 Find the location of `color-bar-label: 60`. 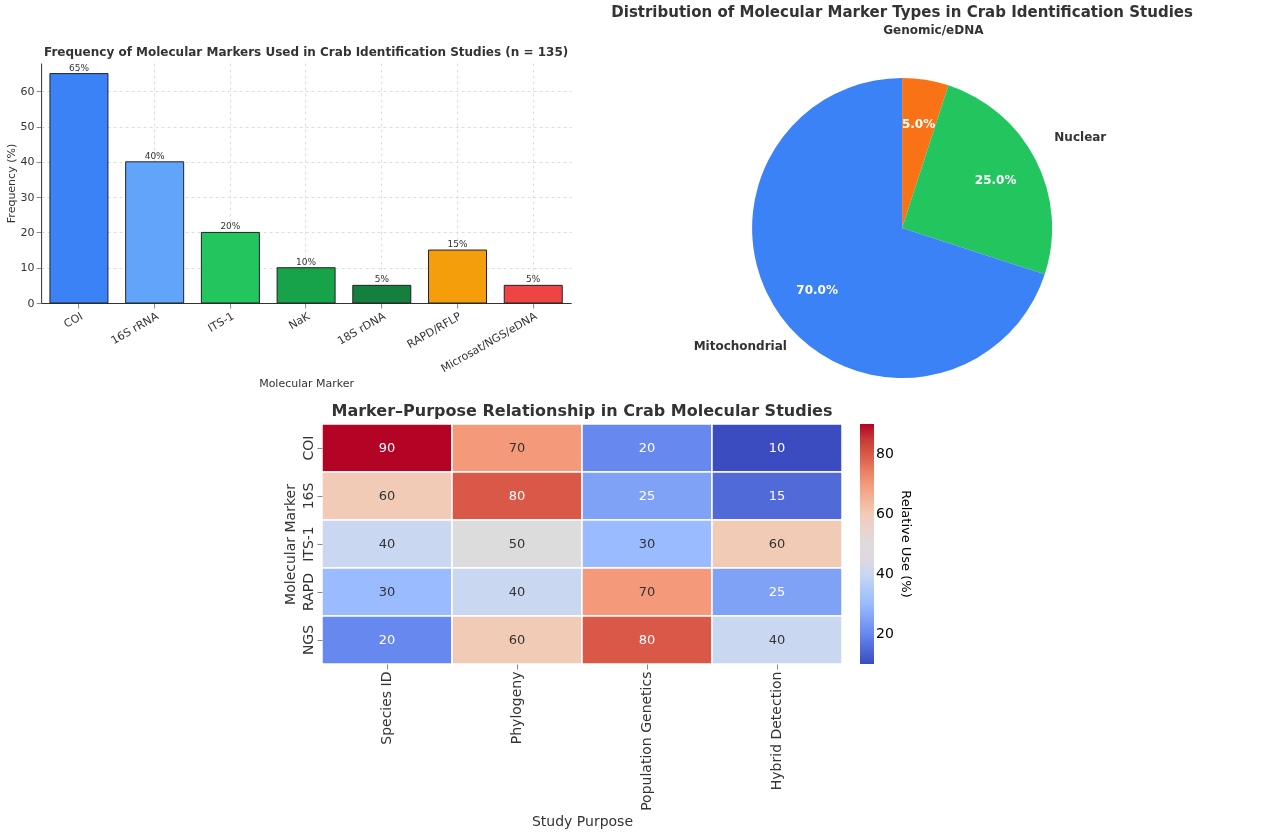

color-bar-label: 60 is located at coordinates (885, 513).